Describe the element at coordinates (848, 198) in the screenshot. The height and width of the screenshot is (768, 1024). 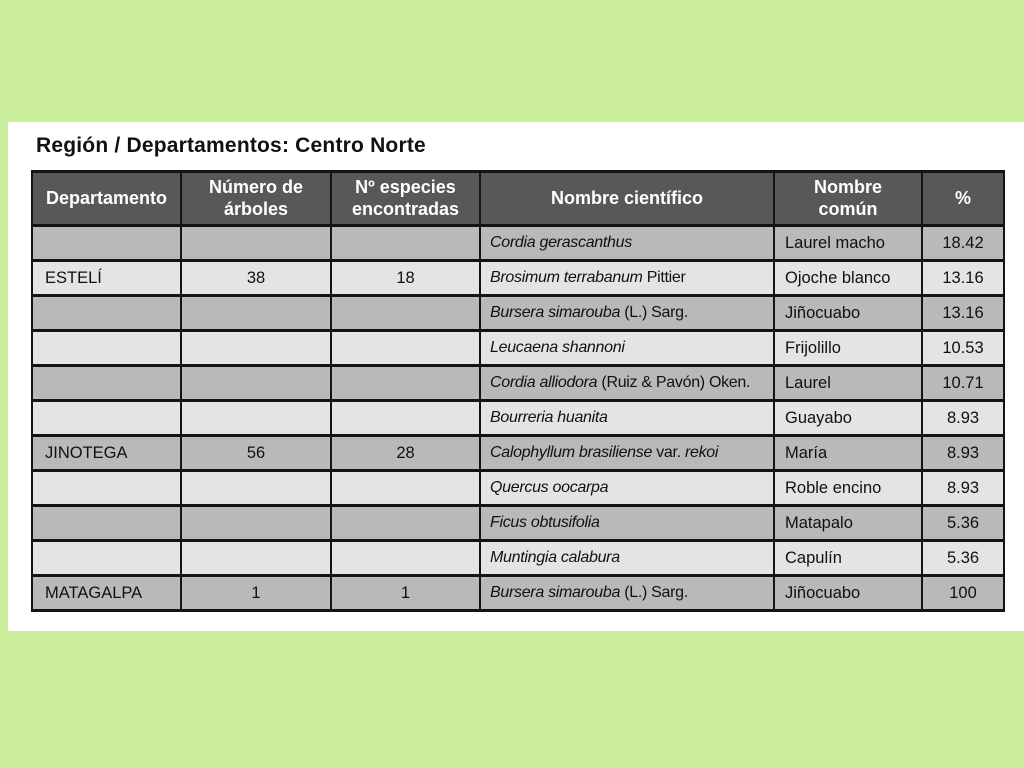
I see `column-header-nombre-comun: Nombre común` at that location.